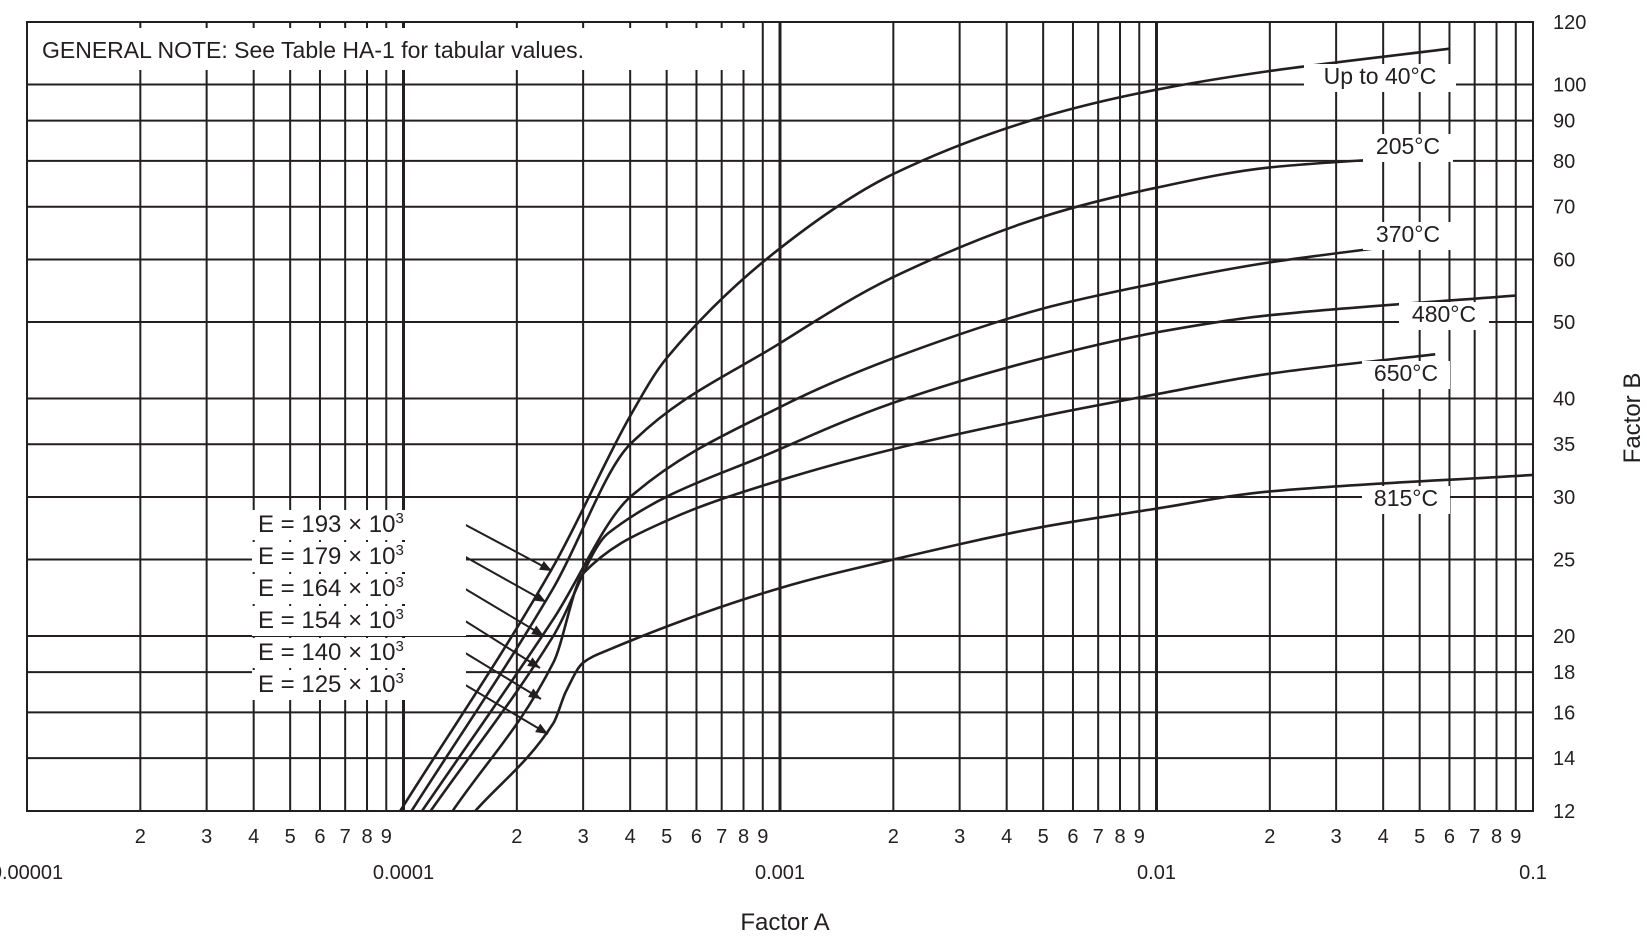 Image resolution: width=1647 pixels, height=943 pixels. I want to click on temp-label-5: 815°C, so click(1406, 498).